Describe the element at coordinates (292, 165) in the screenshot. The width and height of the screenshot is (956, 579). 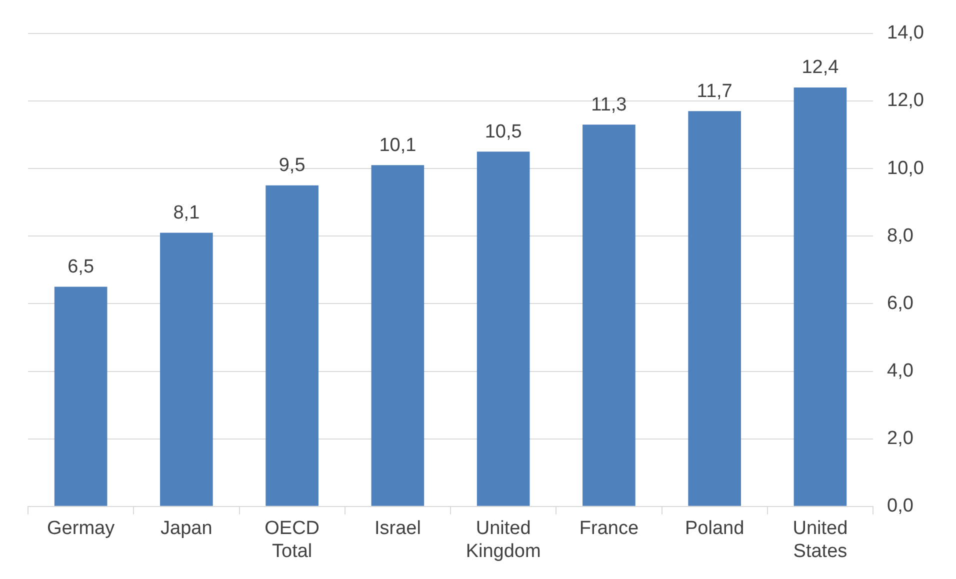
I see `data-label: 9,5` at that location.